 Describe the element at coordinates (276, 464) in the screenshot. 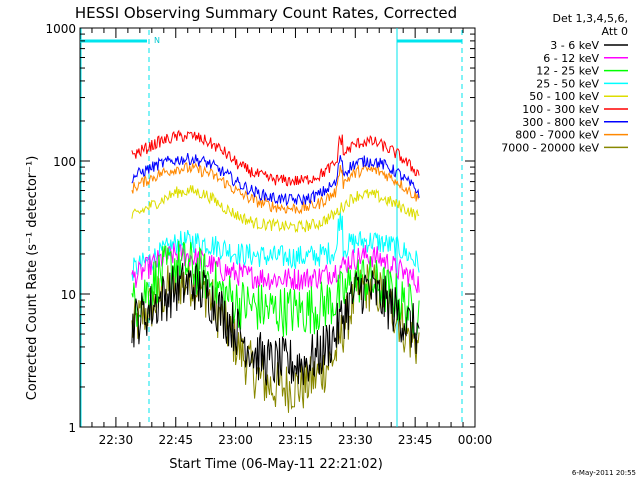

I see `x-axis-label: Start Time (06-May-11 22:21:02)` at that location.